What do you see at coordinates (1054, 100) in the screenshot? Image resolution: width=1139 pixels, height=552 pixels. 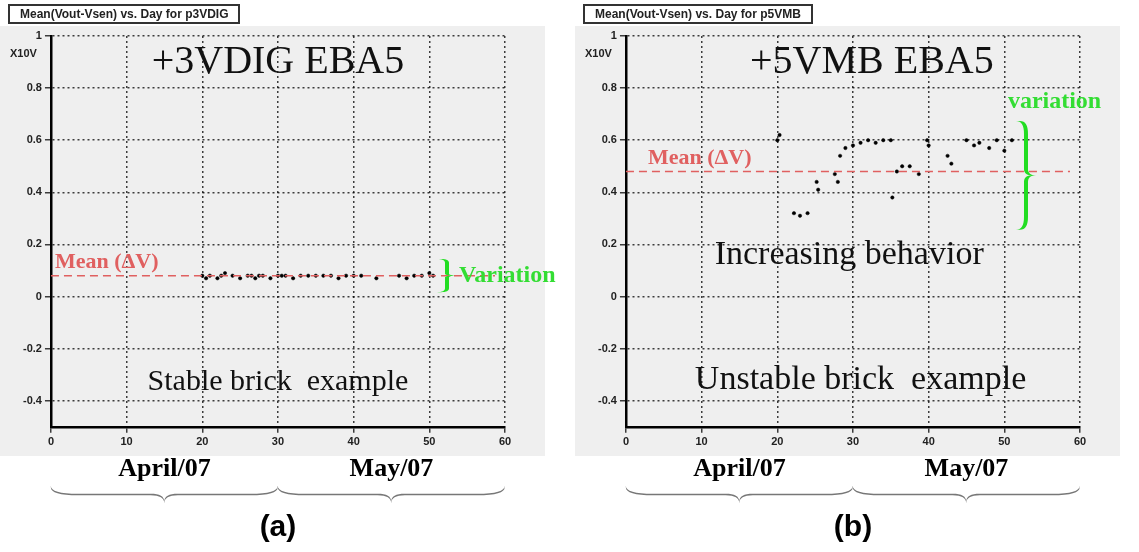 I see `annotation: variation` at bounding box center [1054, 100].